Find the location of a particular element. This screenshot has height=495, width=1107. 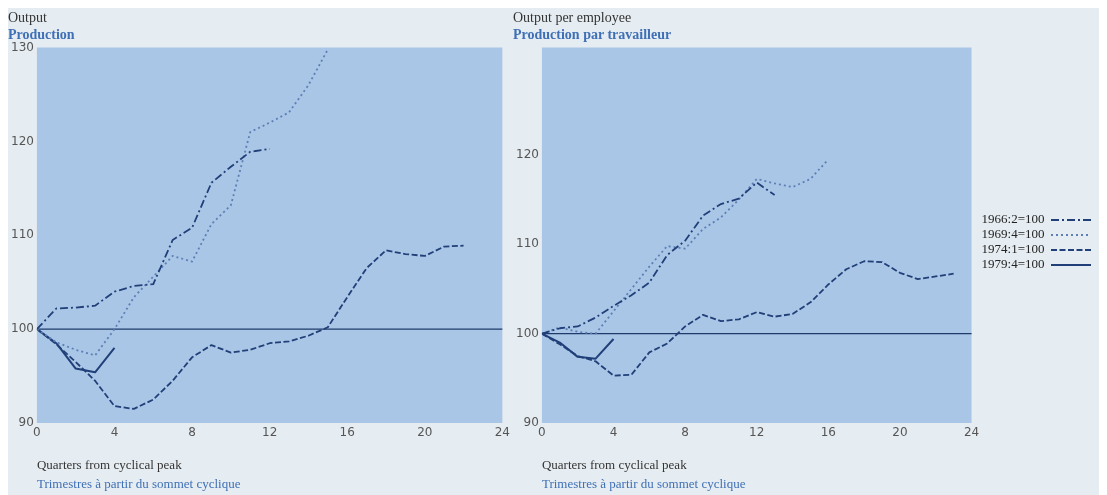

legend-label: 1974:1=100 is located at coordinates (1013, 249).